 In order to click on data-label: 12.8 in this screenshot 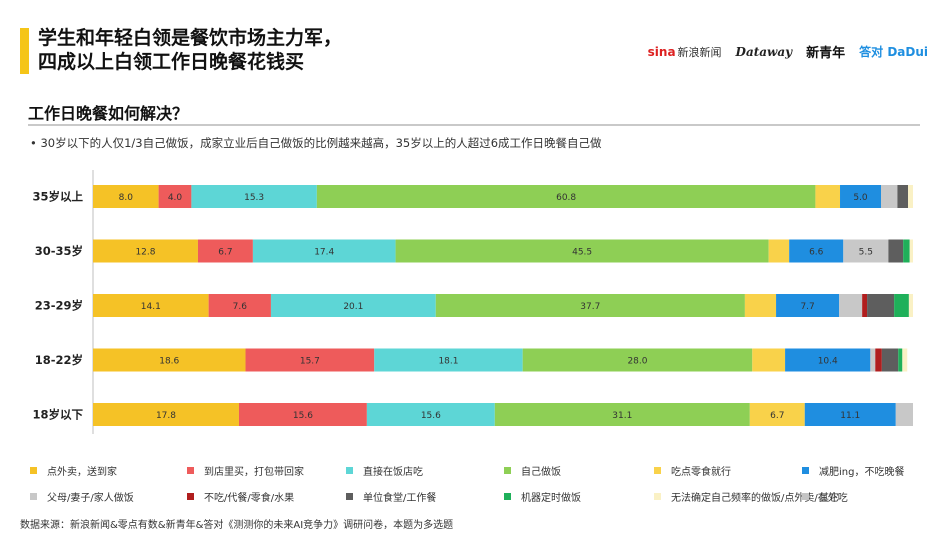, I will do `click(145, 253)`.